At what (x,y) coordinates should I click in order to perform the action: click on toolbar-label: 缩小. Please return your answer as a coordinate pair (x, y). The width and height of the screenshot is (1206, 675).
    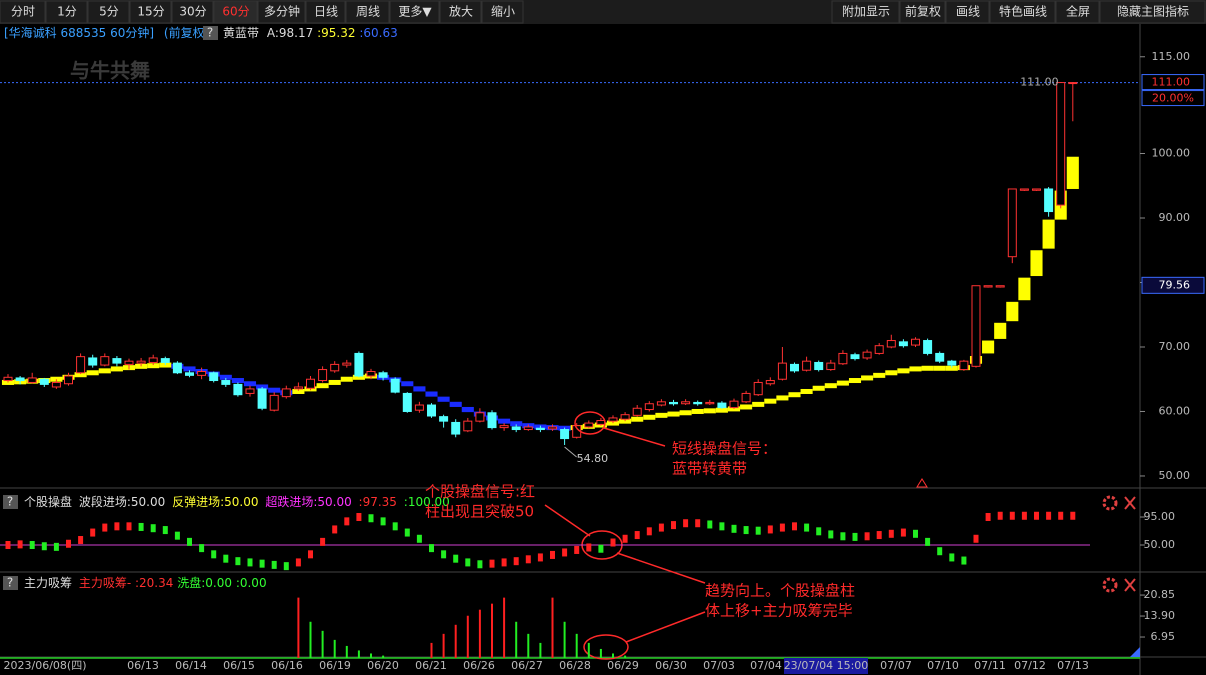
    Looking at the image, I should click on (503, 11).